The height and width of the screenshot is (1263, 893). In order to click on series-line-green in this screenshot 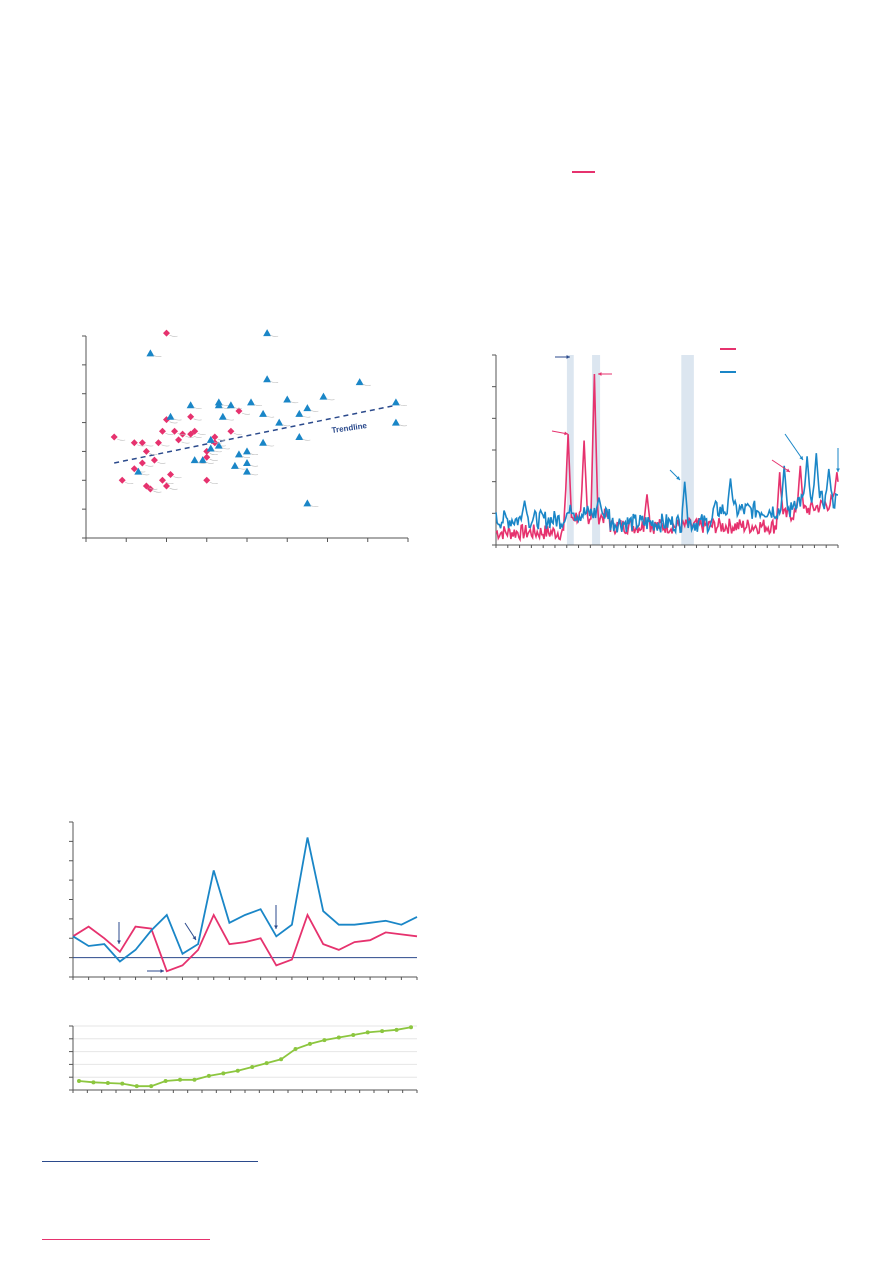, I will do `click(245, 1057)`.